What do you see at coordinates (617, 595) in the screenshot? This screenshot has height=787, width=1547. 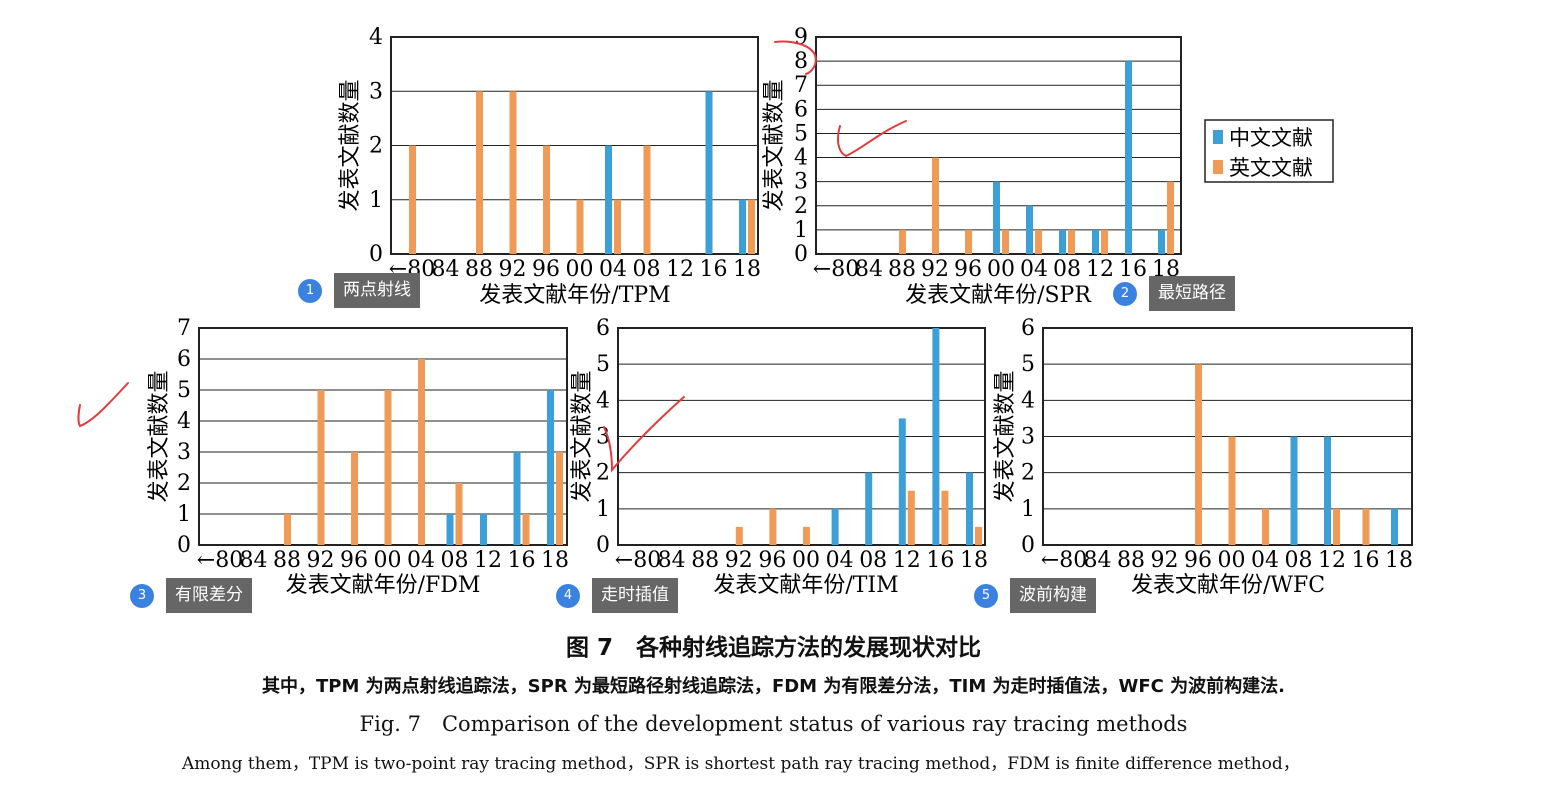 I see `badge-tim: 4 走时插值` at bounding box center [617, 595].